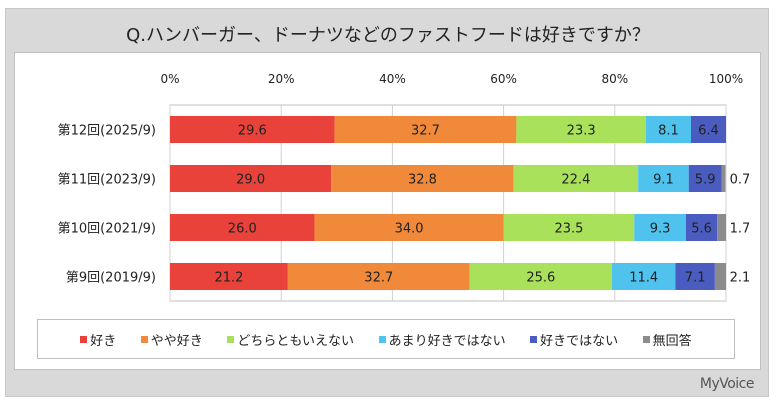  I want to click on category-label: 第12回(2025/9), so click(107, 131).